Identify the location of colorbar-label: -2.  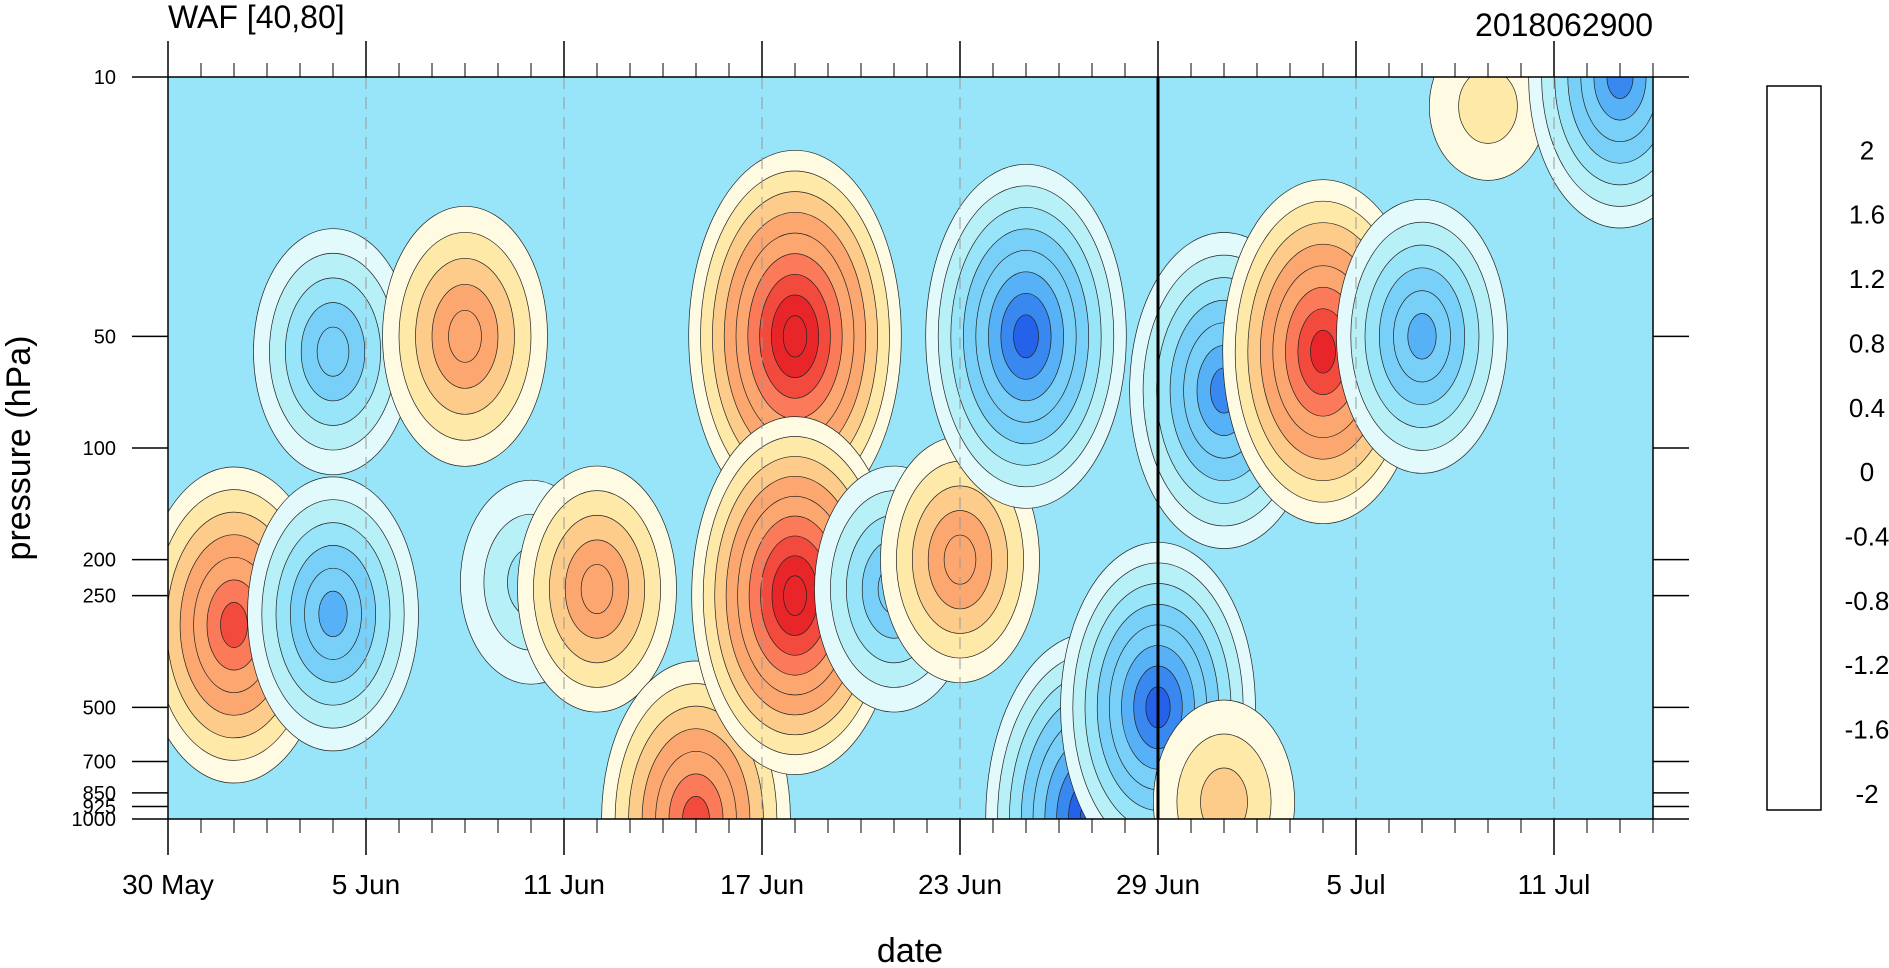
(1866, 794).